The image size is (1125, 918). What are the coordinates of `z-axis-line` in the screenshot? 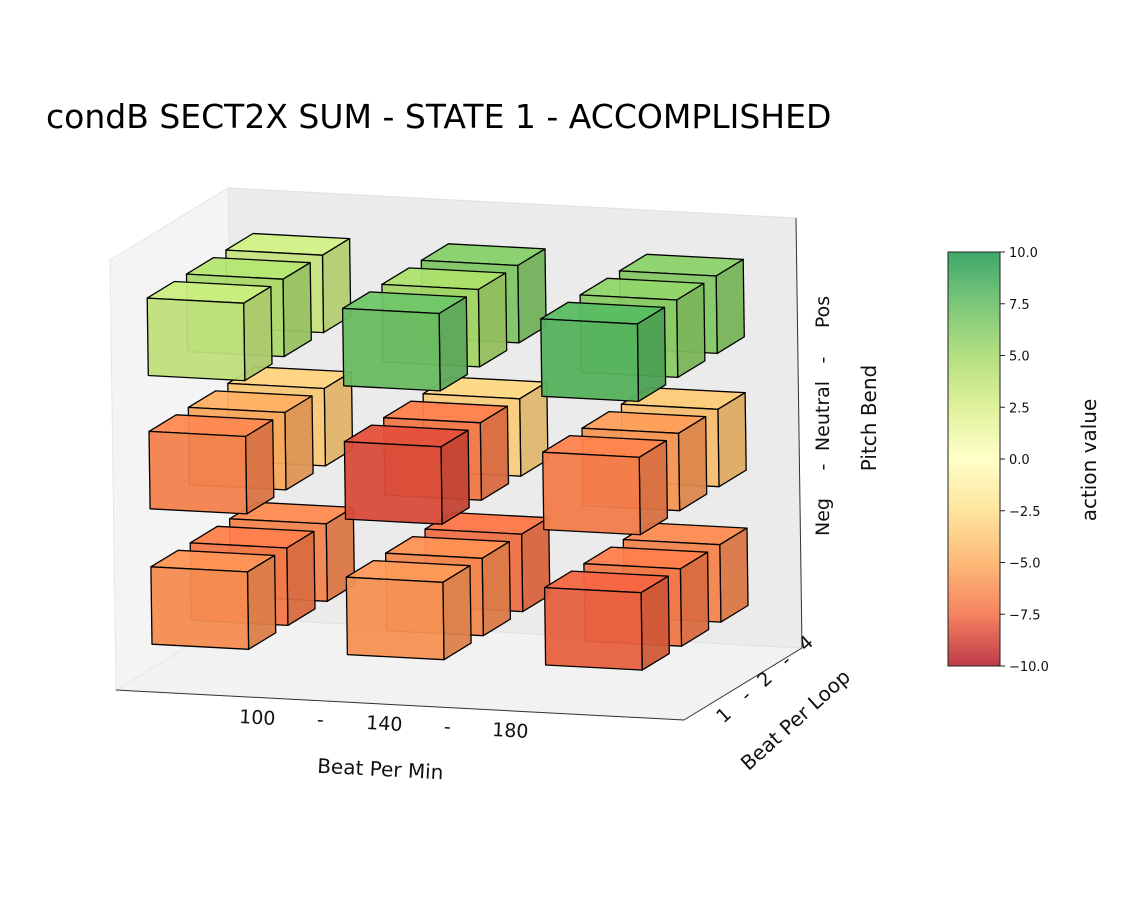 It's located at (799, 433).